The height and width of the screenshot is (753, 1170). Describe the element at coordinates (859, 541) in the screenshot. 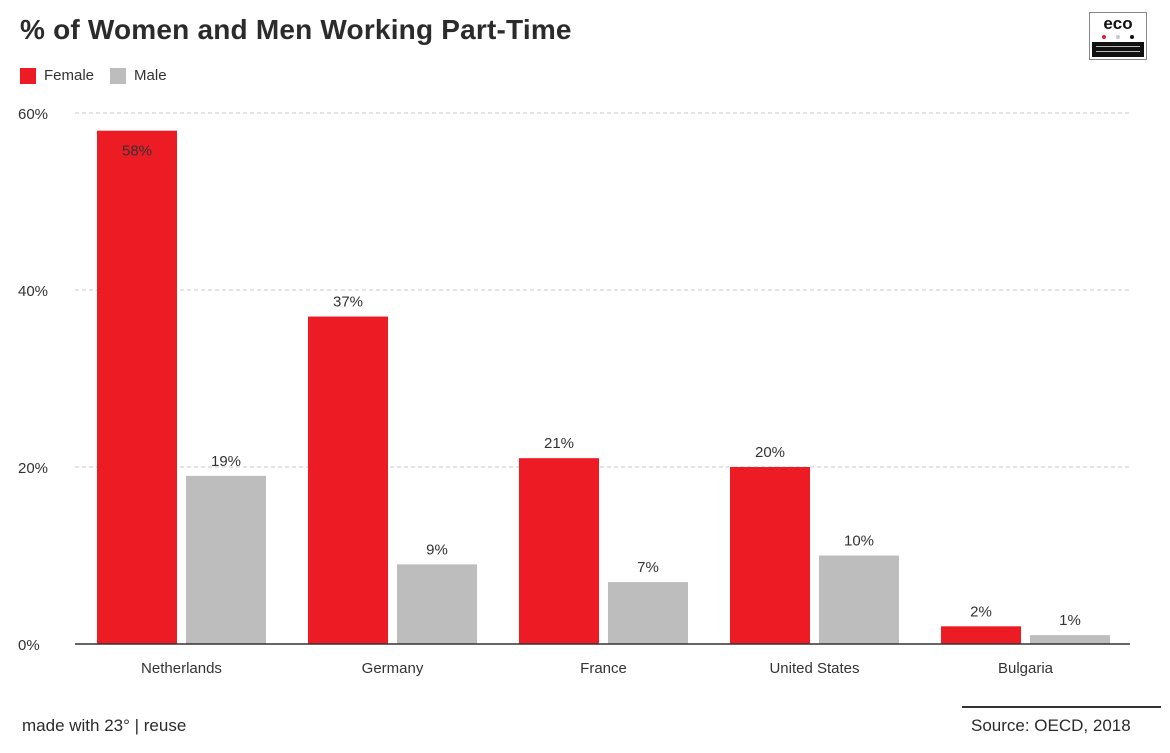

I see `data-label: 10%` at that location.